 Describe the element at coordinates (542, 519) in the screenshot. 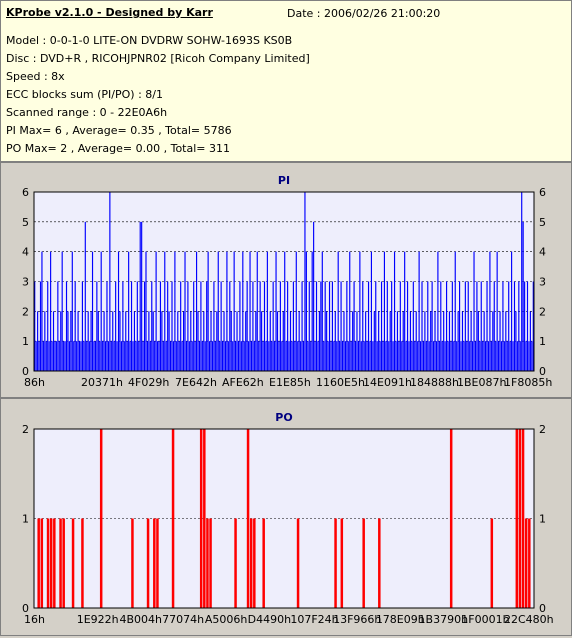

I see `po-ytick-label-right: 1` at that location.